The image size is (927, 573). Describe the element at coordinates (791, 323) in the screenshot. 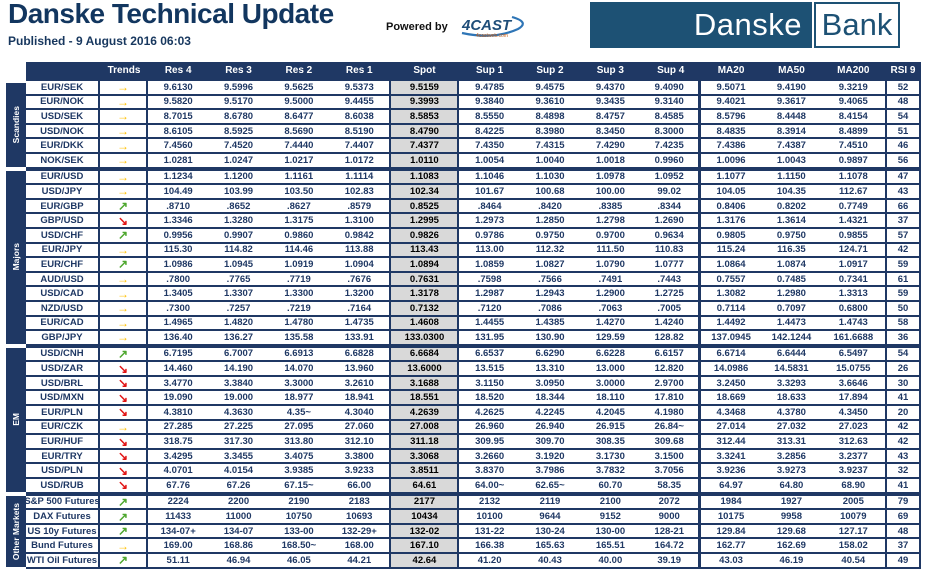

I see `cell-ma50: 1.4473` at that location.